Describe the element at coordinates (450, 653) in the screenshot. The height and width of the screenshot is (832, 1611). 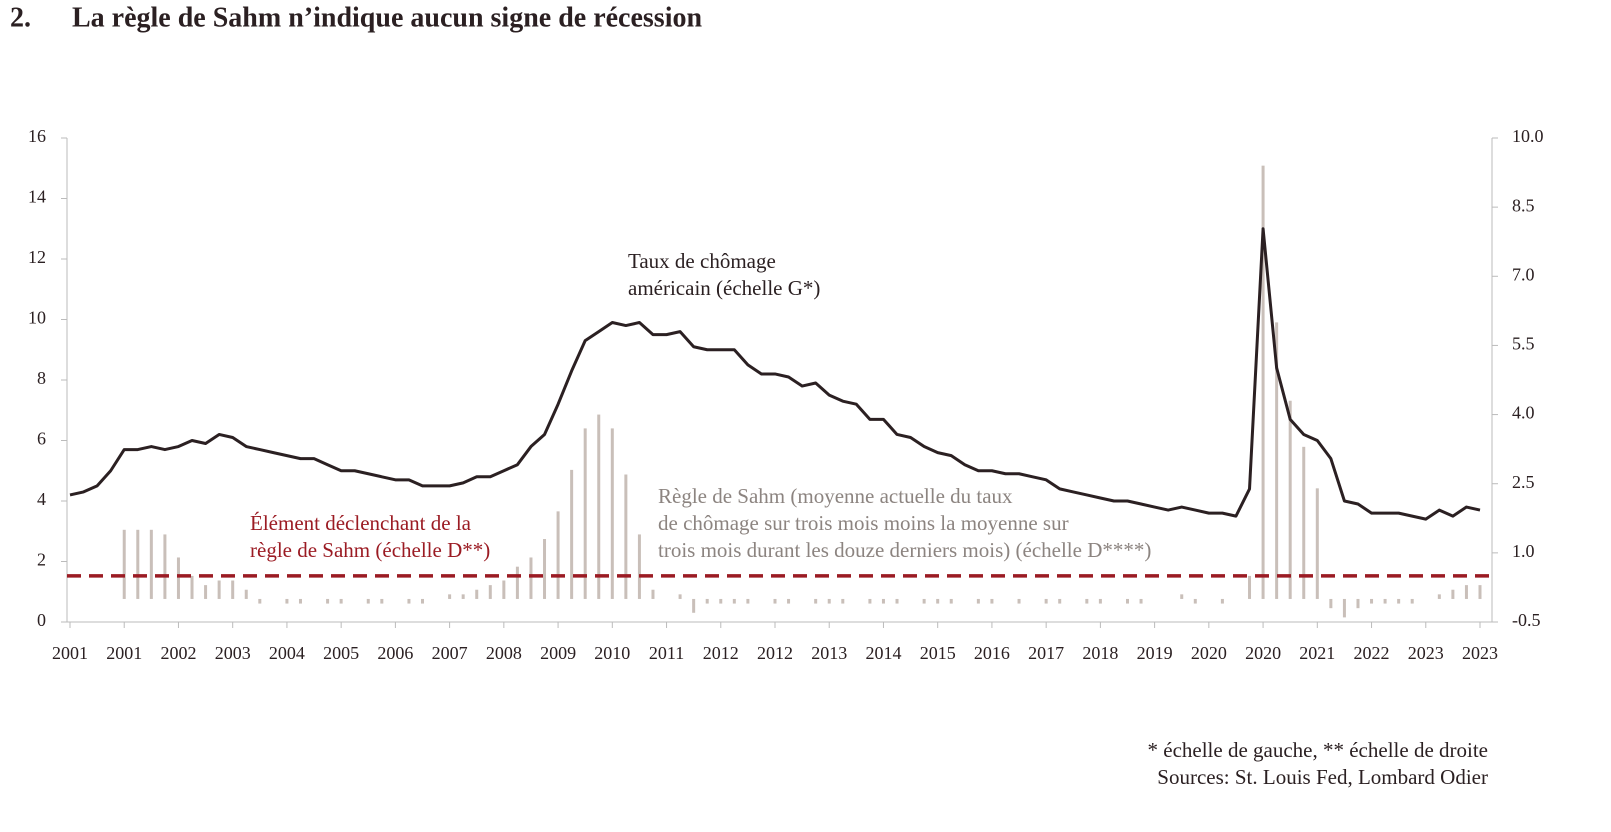
I see `x-tick-label: 2007` at that location.